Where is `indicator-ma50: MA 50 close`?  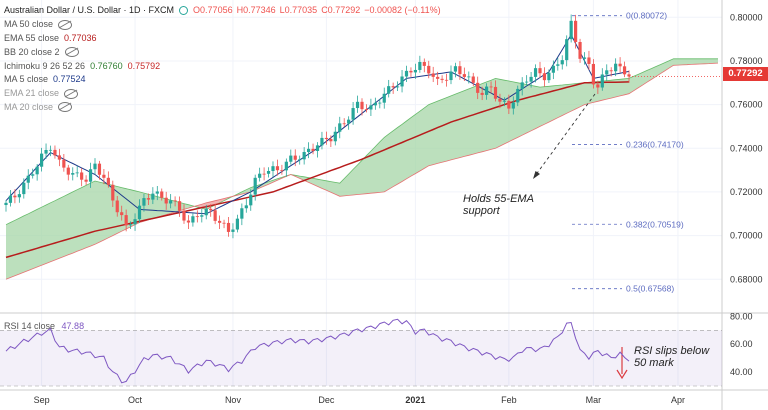
indicator-ma50: MA 50 close is located at coordinates (222, 25).